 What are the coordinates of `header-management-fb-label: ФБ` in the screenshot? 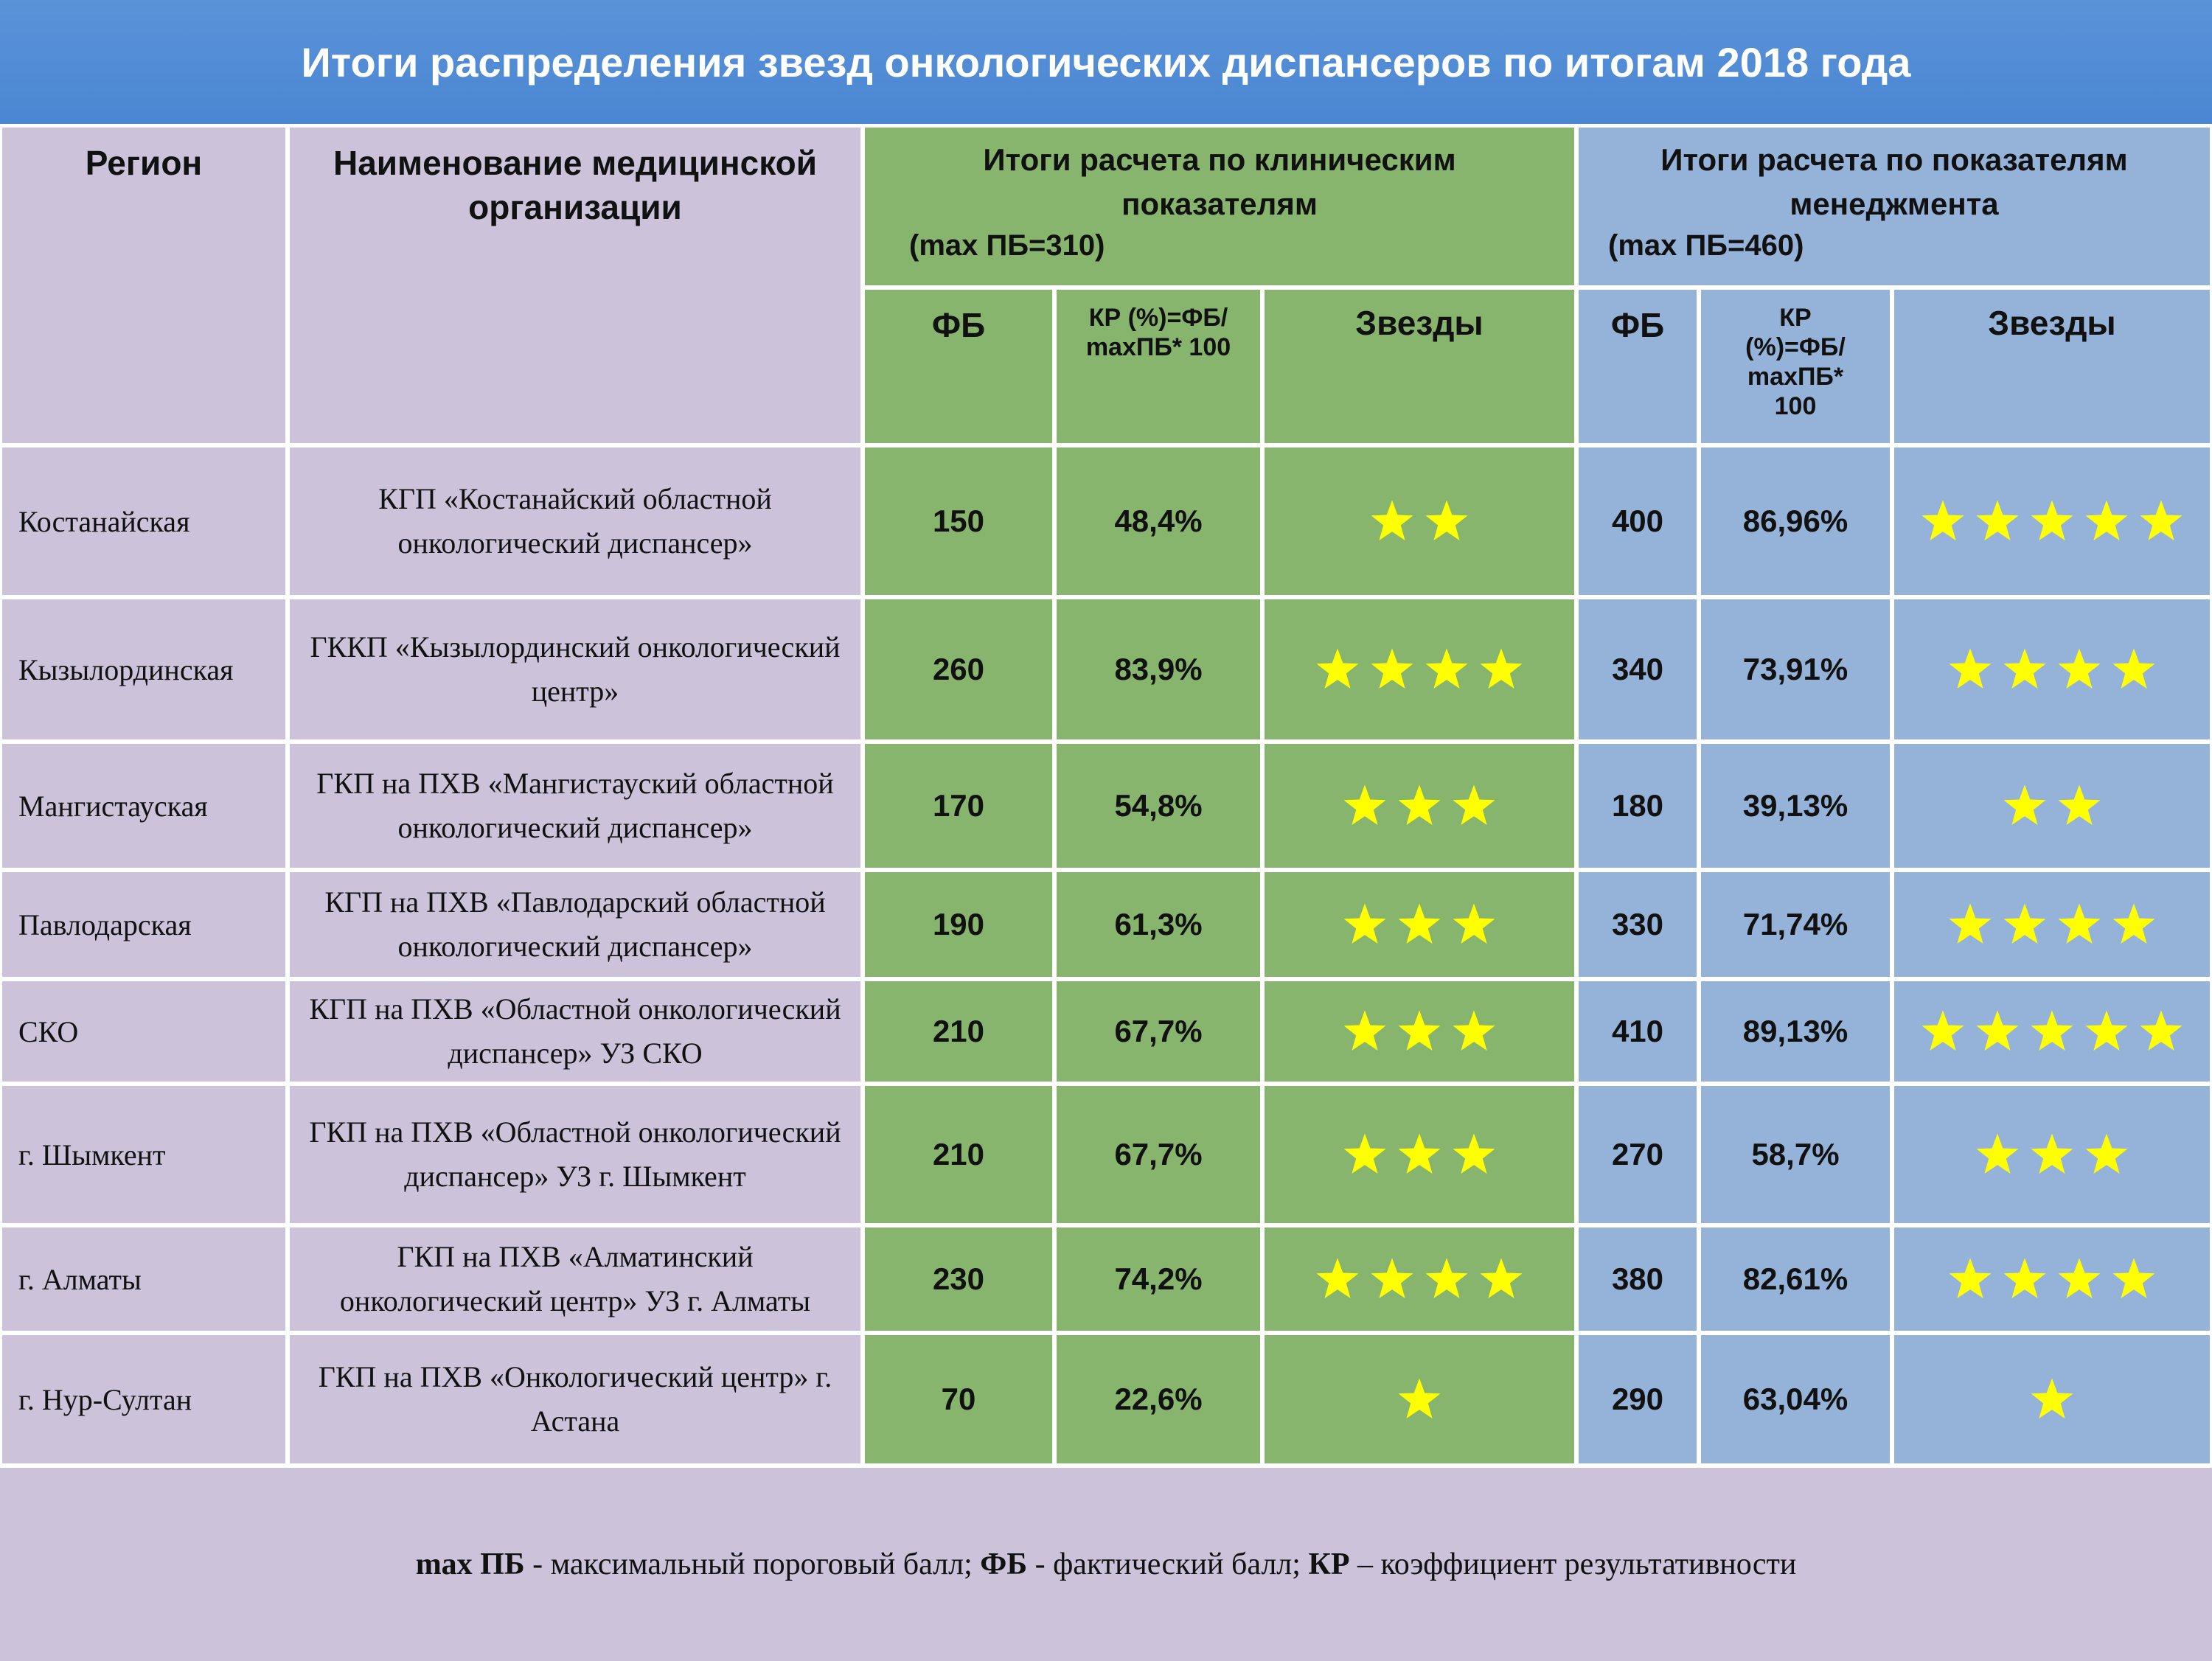 It's located at (1637, 325).